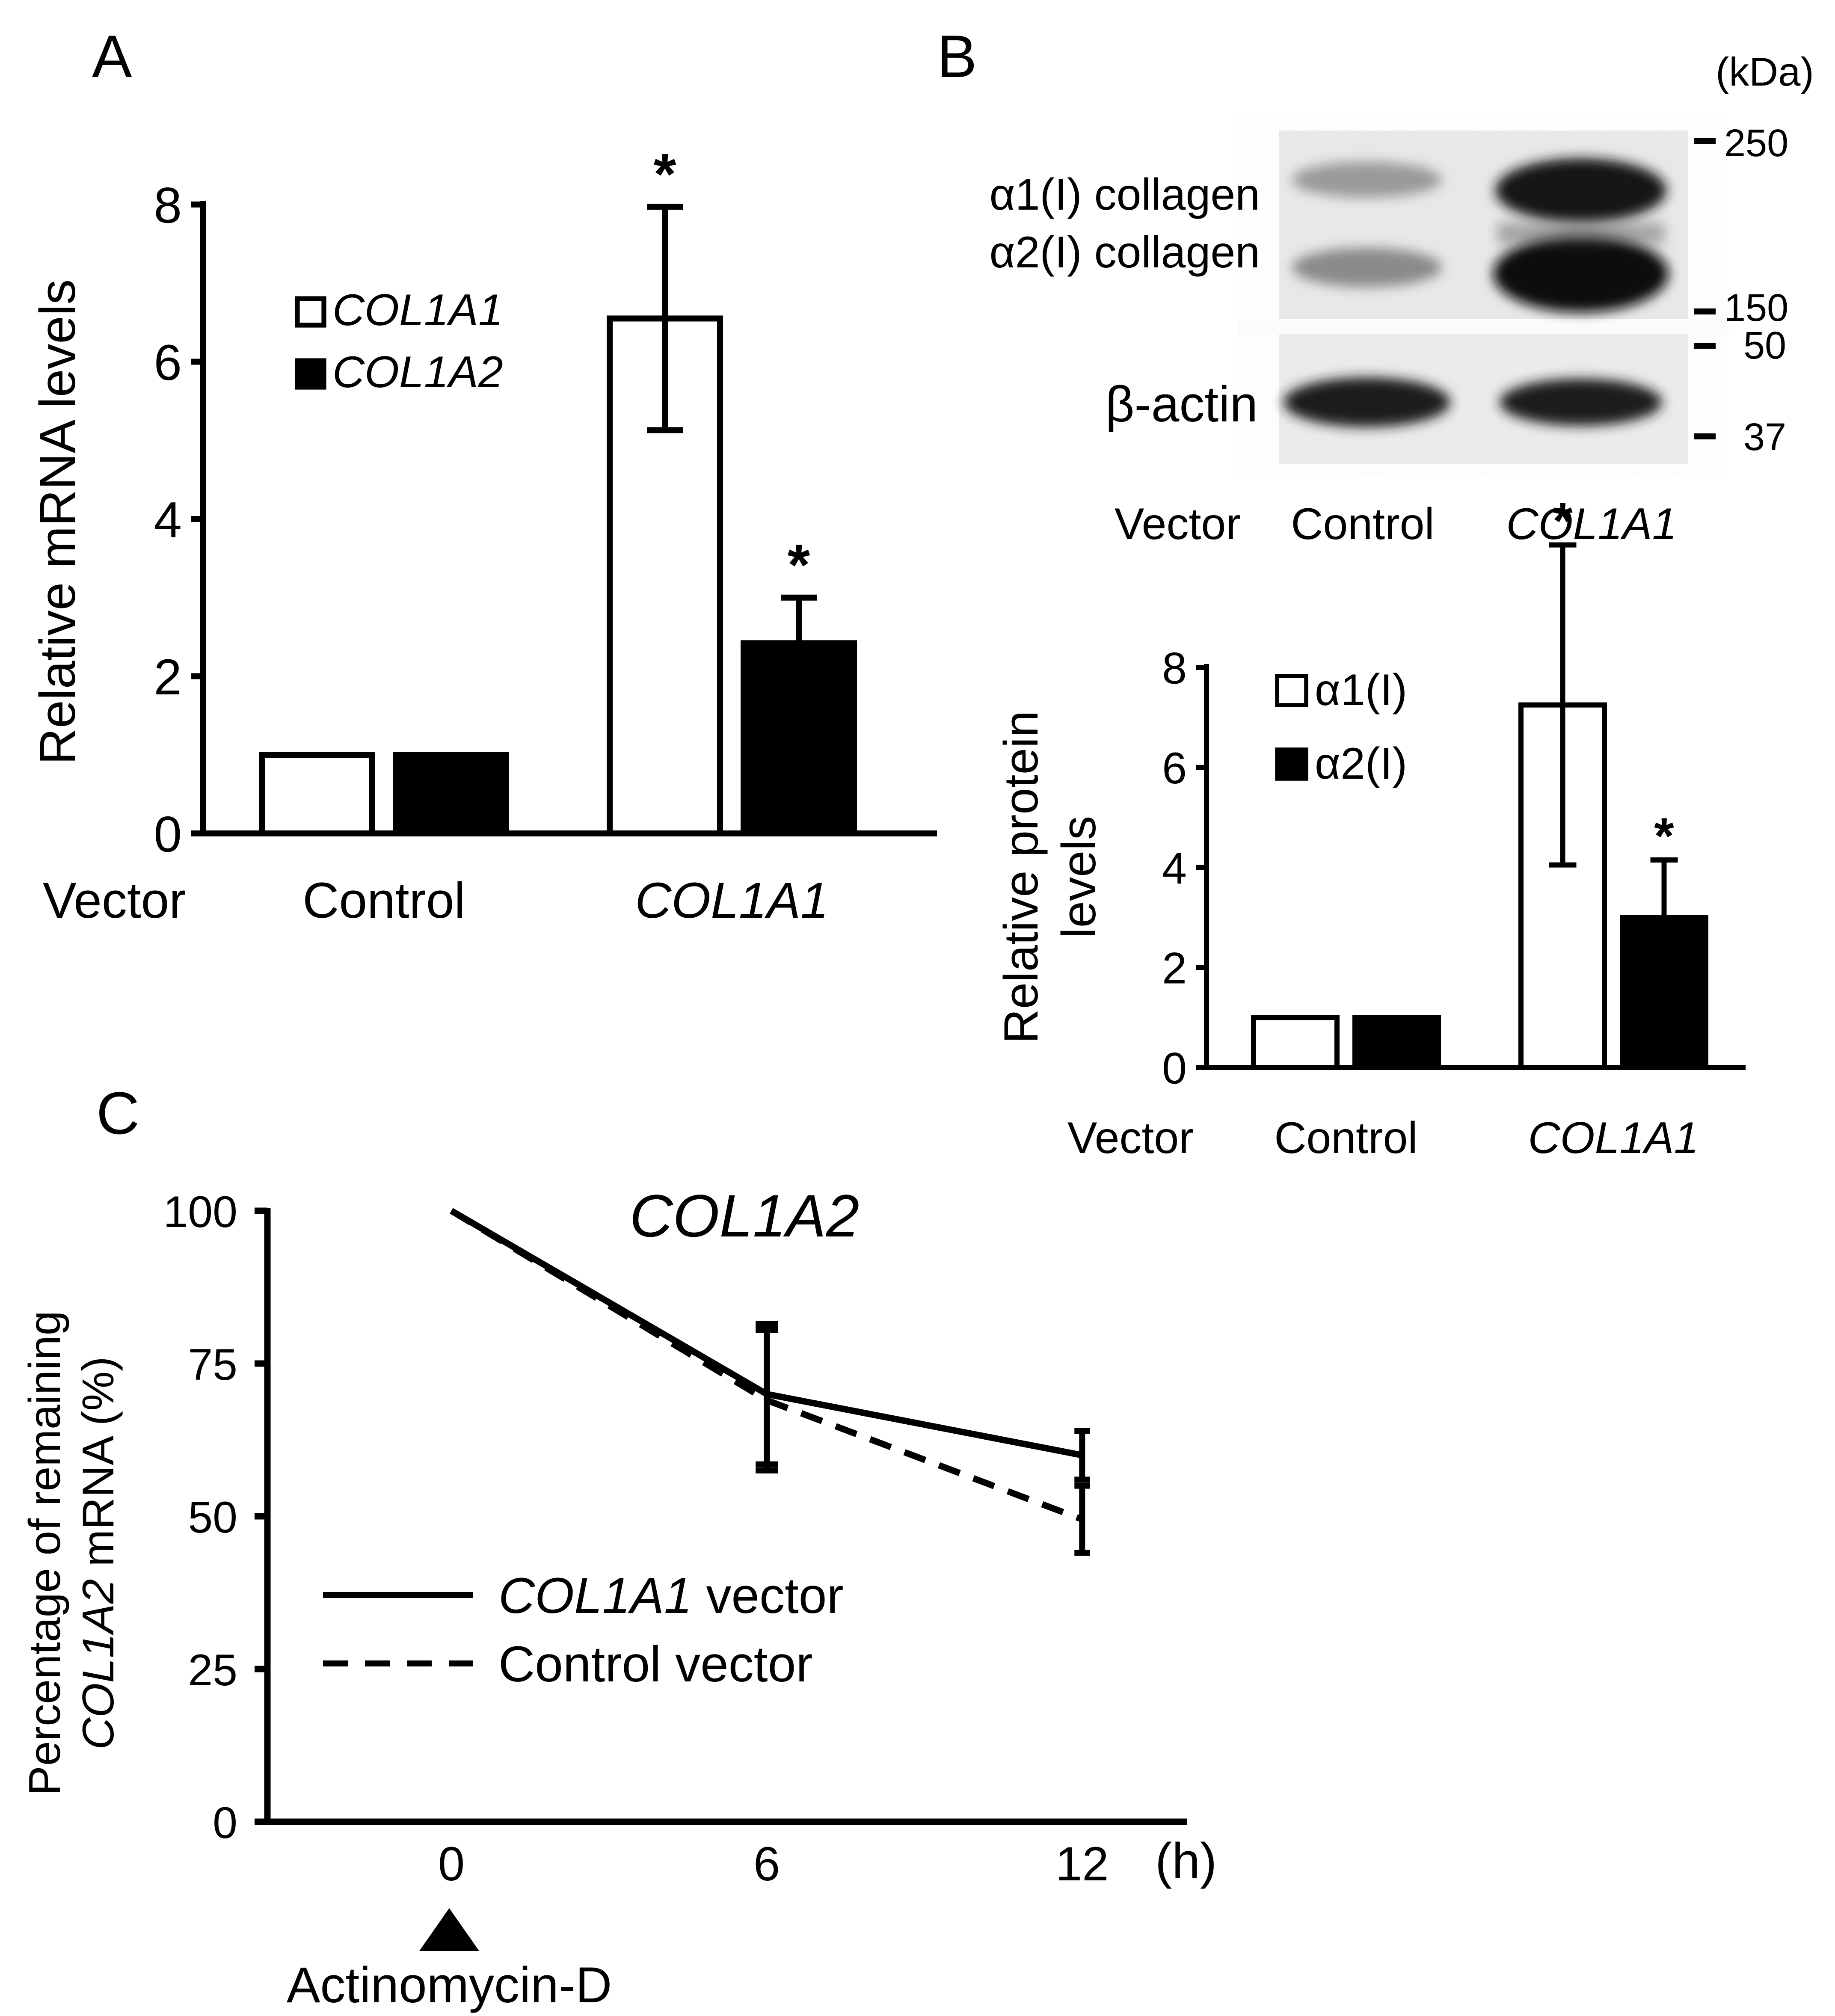  What do you see at coordinates (1125, 252) in the screenshot?
I see `band-label-alpha2: α2(I) collagen` at bounding box center [1125, 252].